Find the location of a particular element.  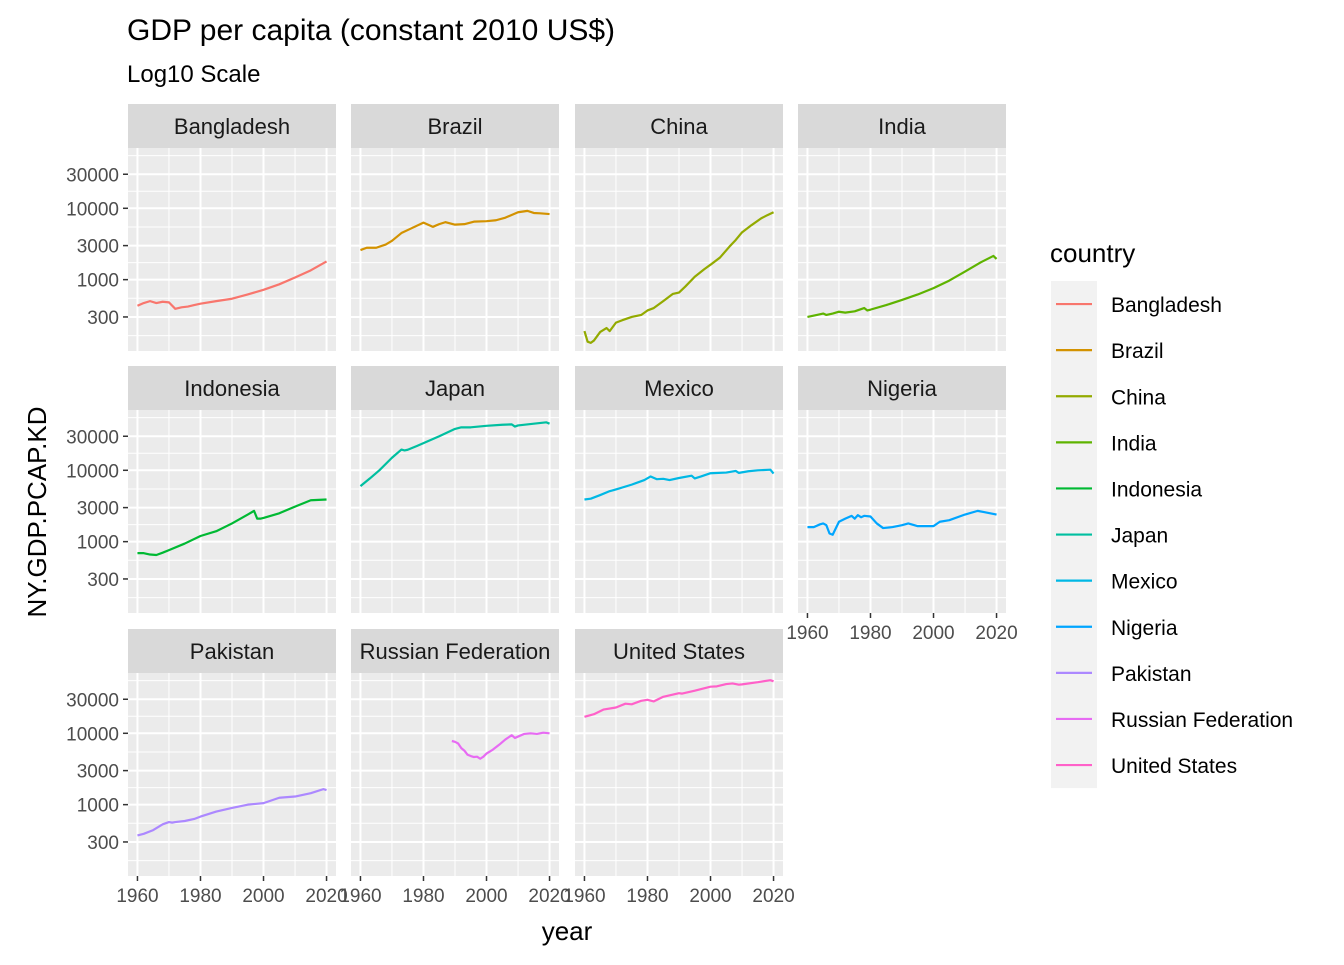

series-line-china is located at coordinates (679, 277).